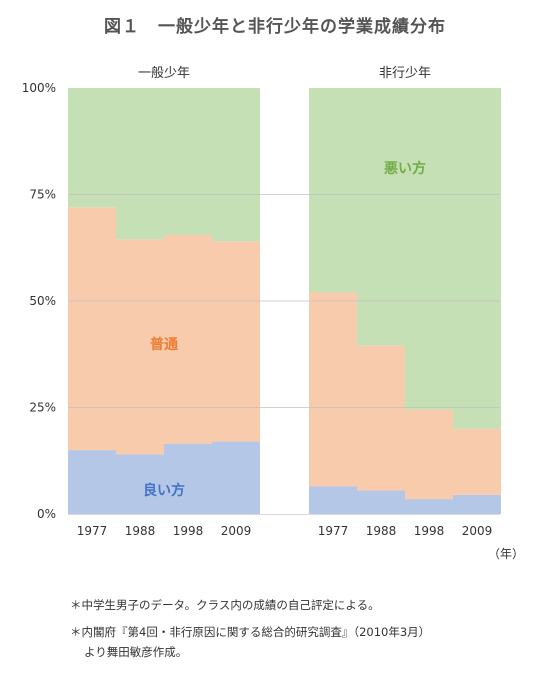 The height and width of the screenshot is (679, 550). What do you see at coordinates (136, 652) in the screenshot?
I see `footnote-author: より舞田敏彦作成。` at bounding box center [136, 652].